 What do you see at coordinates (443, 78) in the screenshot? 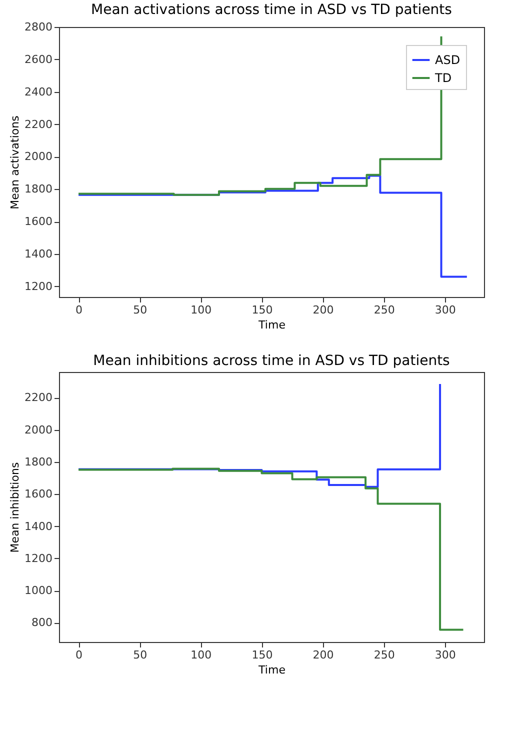
I see `legend-label: TD` at bounding box center [443, 78].